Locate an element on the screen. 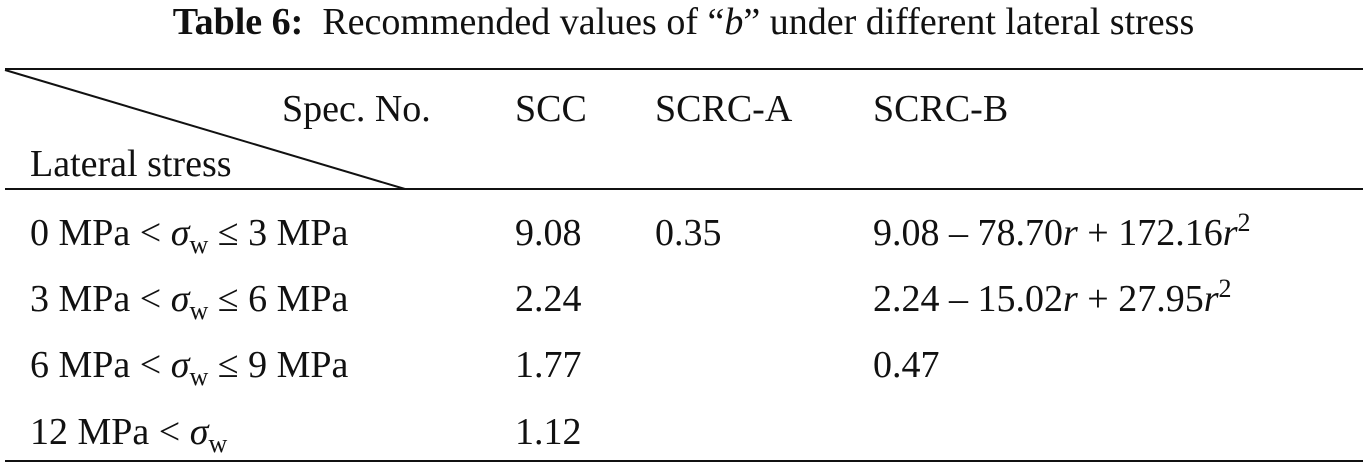 This screenshot has width=1367, height=466. row-label: 3 MPa < σw ≤ 6 MPa is located at coordinates (189, 301).